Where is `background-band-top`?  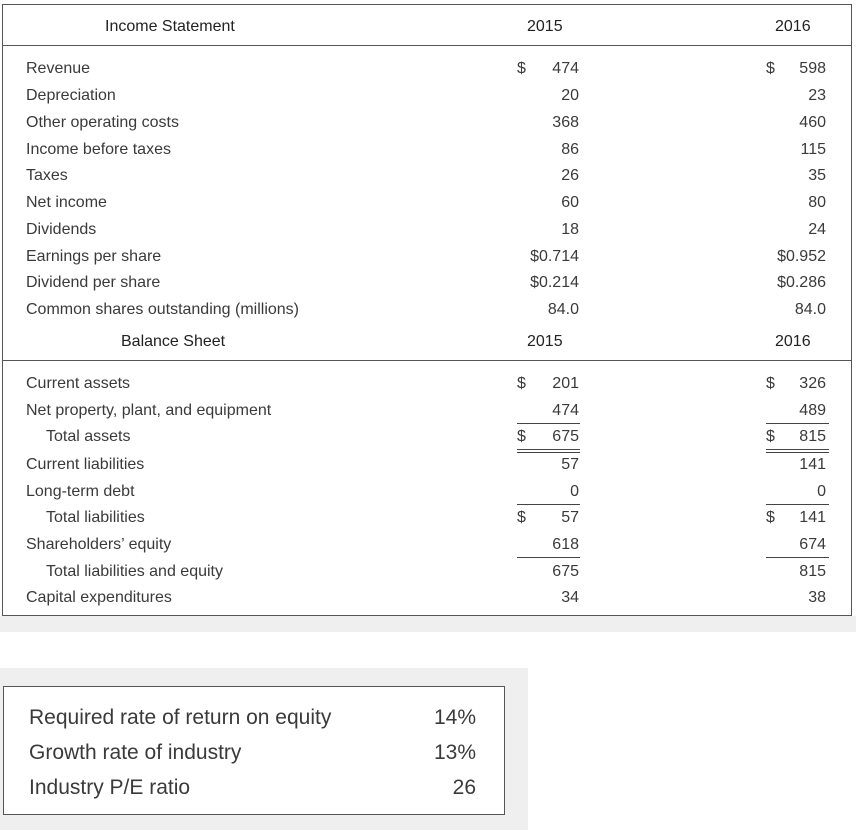
background-band-top is located at coordinates (428, 624).